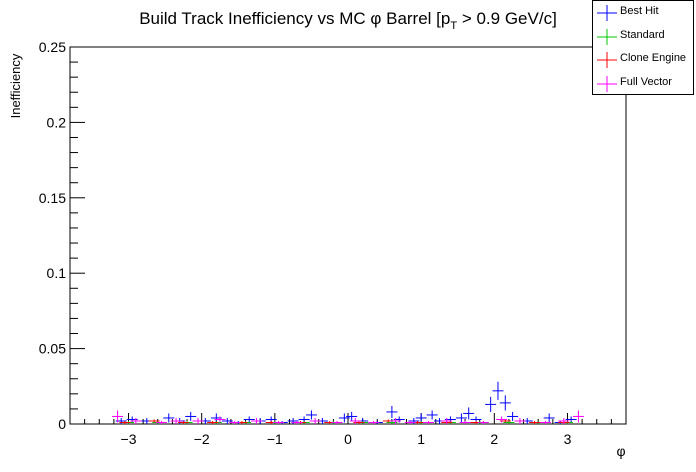 The image size is (696, 472). I want to click on x-tick-label: −2, so click(202, 439).